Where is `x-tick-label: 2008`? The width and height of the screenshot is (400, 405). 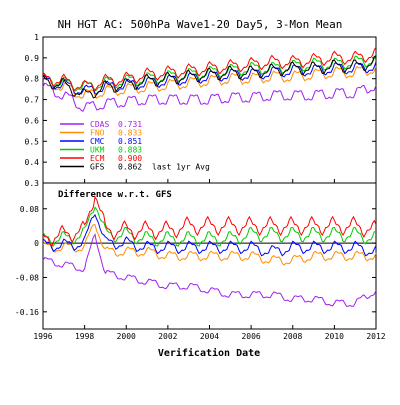 x-tick-label: 2008 is located at coordinates (292, 336).